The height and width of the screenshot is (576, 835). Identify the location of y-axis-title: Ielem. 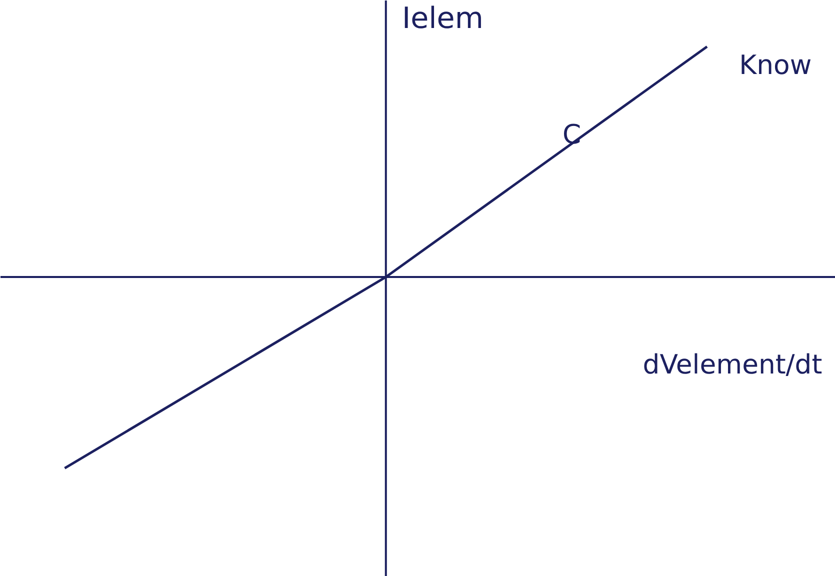
(443, 18).